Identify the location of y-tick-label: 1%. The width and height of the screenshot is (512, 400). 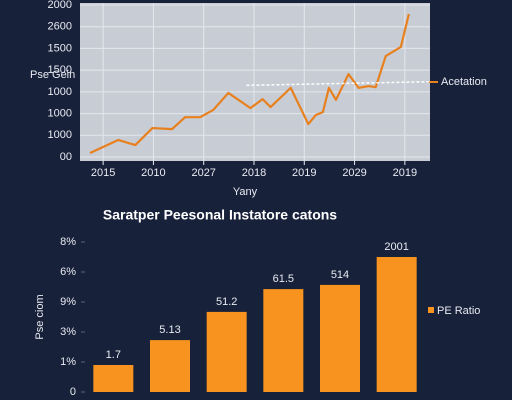
(68, 362).